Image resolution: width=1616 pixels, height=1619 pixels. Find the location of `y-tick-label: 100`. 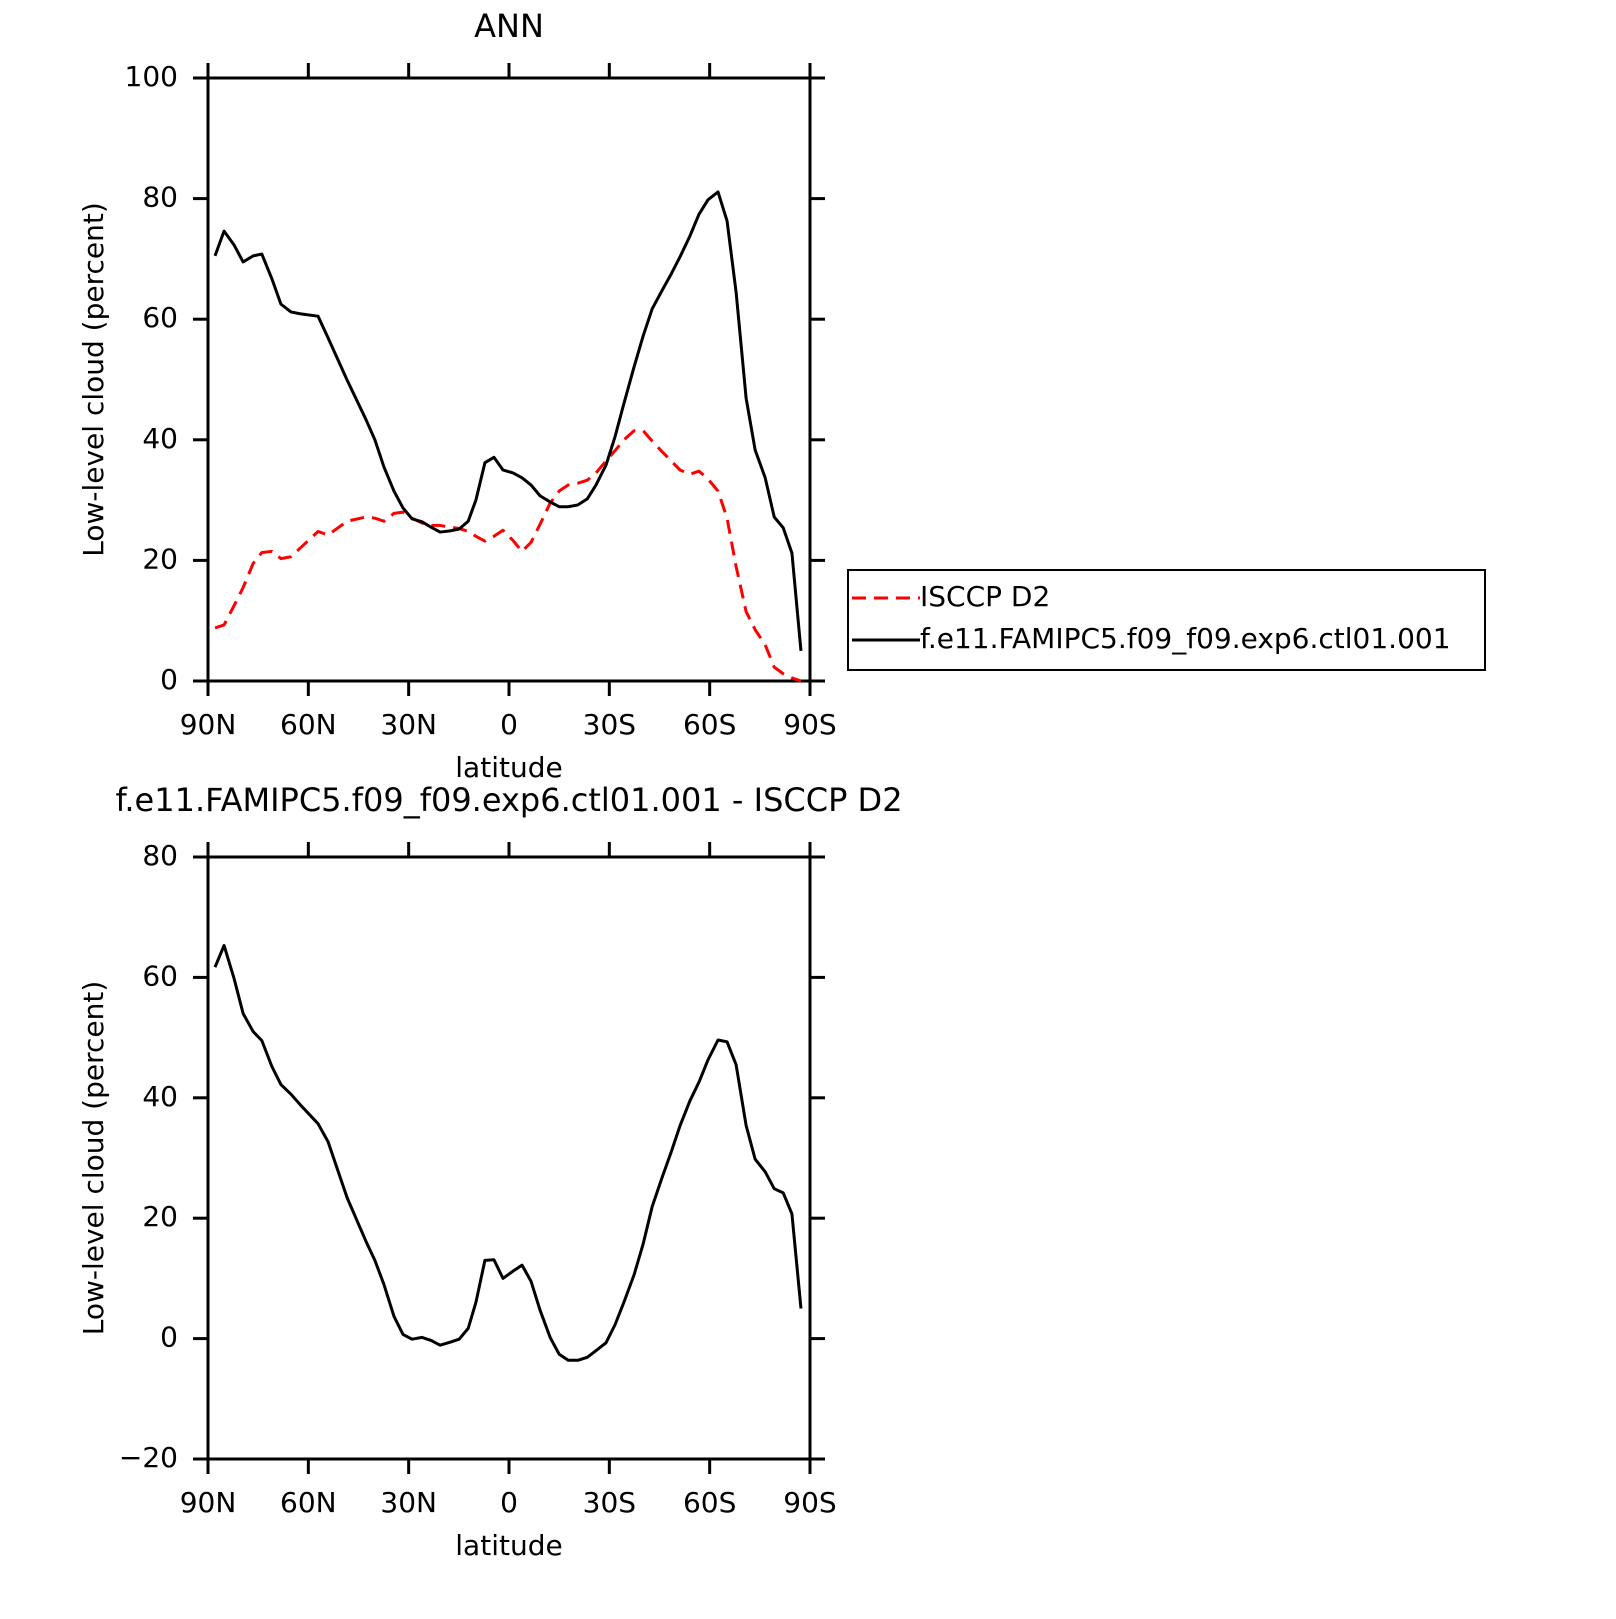

y-tick-label: 100 is located at coordinates (151, 76).